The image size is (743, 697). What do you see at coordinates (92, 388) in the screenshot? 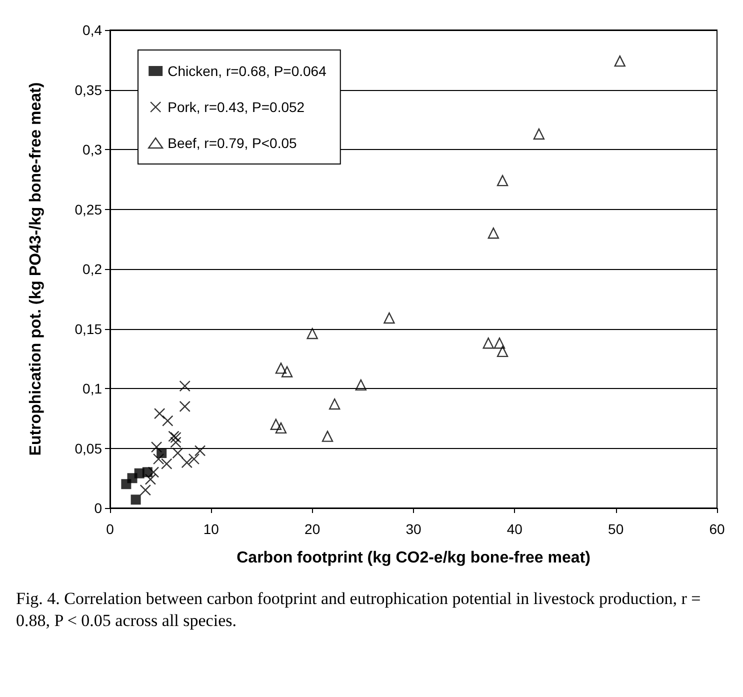
I see `y-tick-label: 0,1` at bounding box center [92, 388].